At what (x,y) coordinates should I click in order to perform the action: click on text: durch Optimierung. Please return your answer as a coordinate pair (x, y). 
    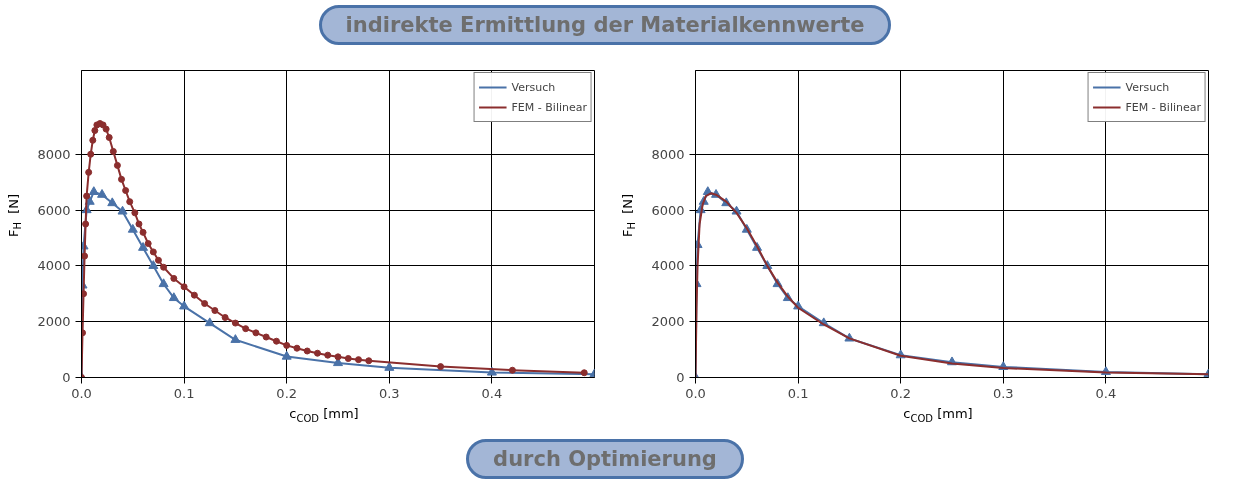
    Looking at the image, I should click on (605, 459).